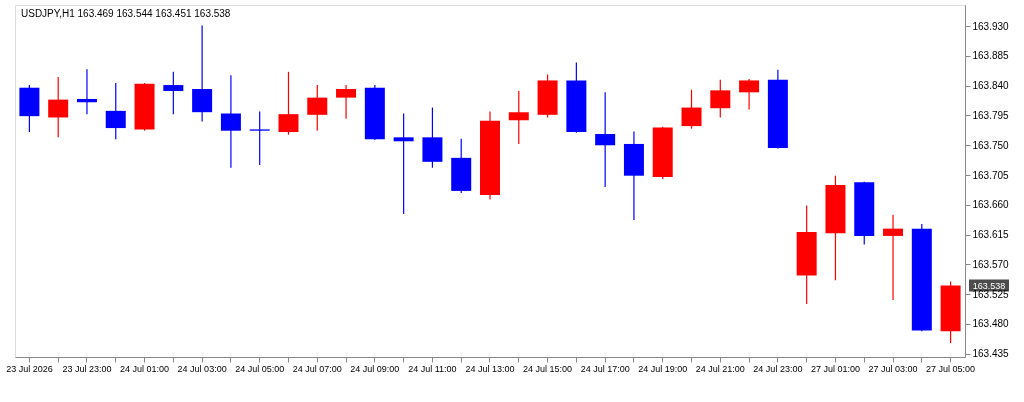  Describe the element at coordinates (893, 368) in the screenshot. I see `x-tick-label: 27 Jul 03:00` at that location.